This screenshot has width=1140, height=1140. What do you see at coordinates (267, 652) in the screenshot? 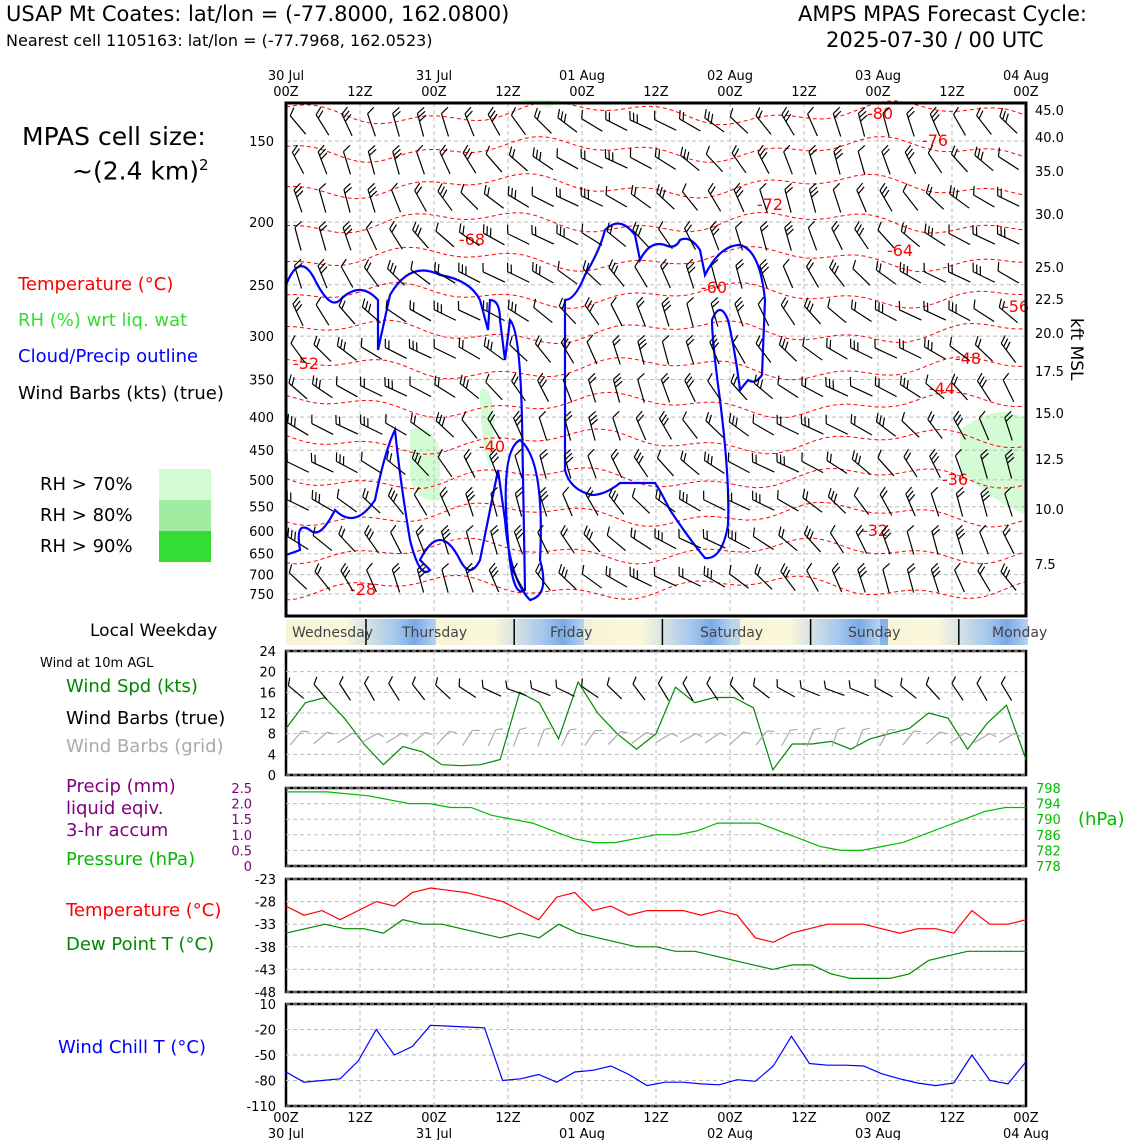
I see `wind-y-tick-6: 24` at bounding box center [267, 652].